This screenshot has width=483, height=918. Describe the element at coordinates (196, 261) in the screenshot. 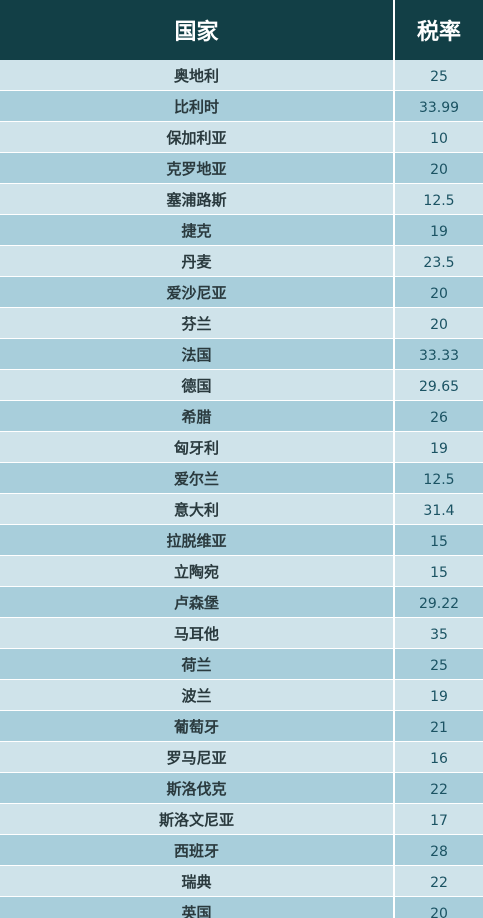

I see `country-cell: 丹麦` at that location.